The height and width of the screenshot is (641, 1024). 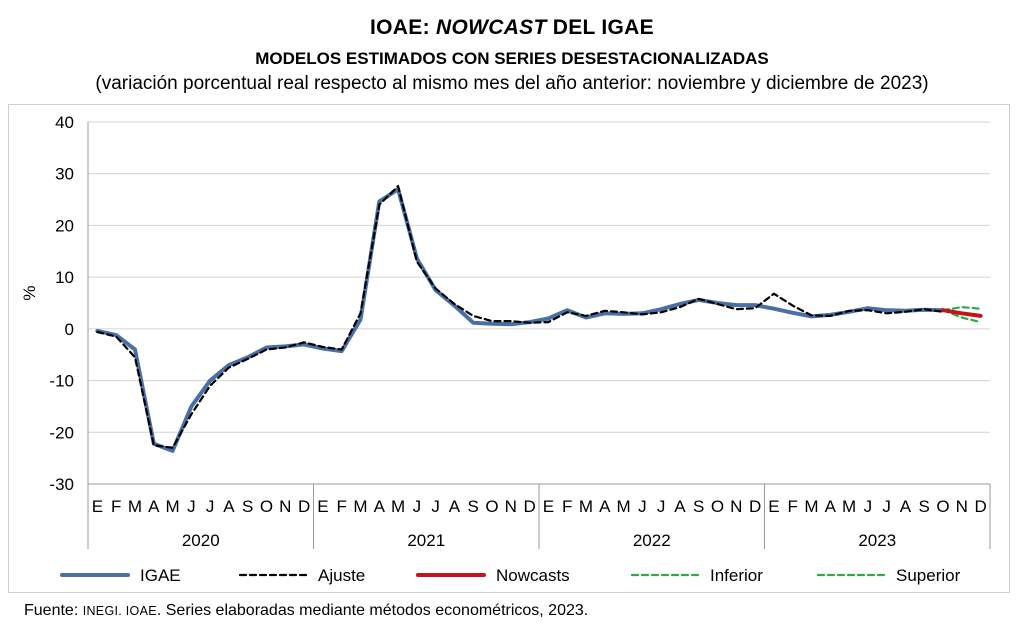 I want to click on source-org: INEGI. IOAE, so click(x=119, y=611).